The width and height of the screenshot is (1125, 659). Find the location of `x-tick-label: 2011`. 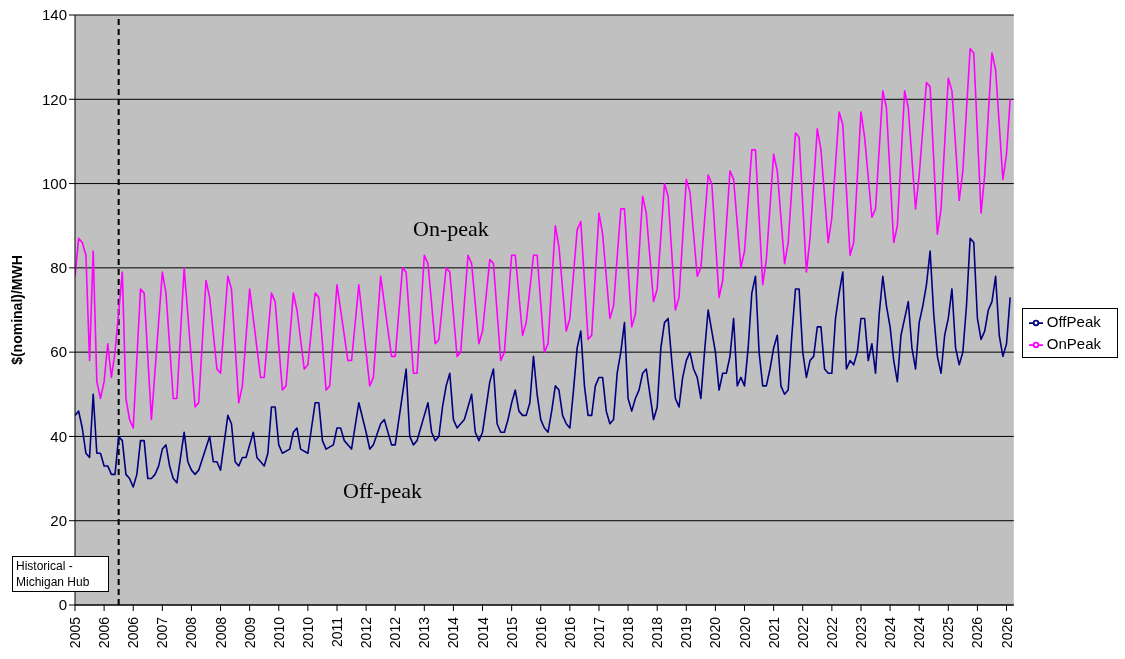

x-tick-label: 2011 is located at coordinates (336, 632).